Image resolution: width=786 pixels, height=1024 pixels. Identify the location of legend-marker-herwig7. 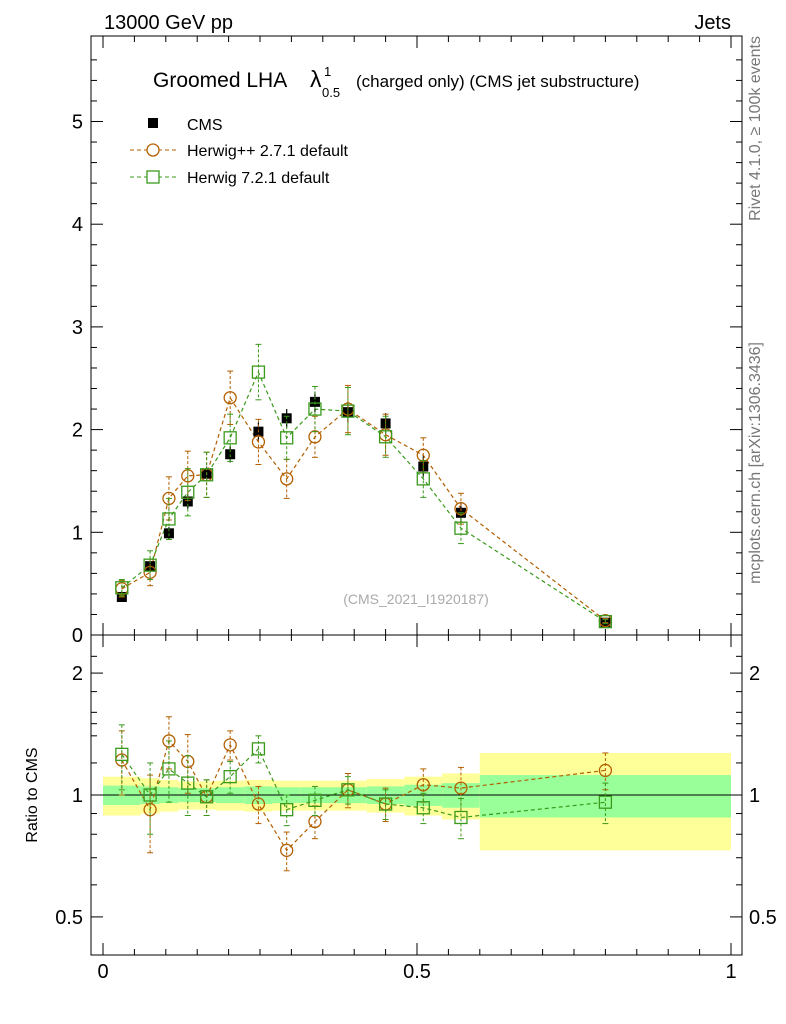
(153, 177).